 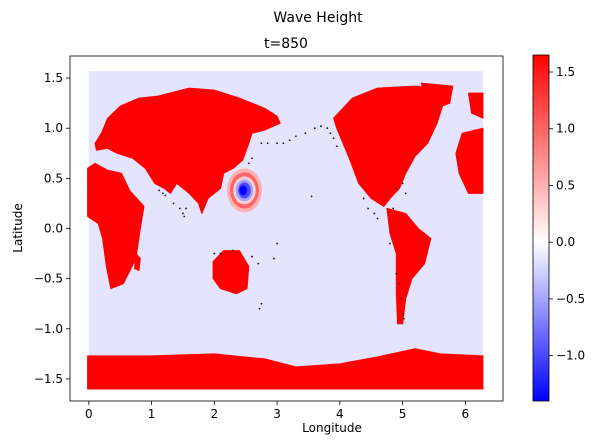 What do you see at coordinates (48, 329) in the screenshot?
I see `y-tick-label: −1.0` at bounding box center [48, 329].